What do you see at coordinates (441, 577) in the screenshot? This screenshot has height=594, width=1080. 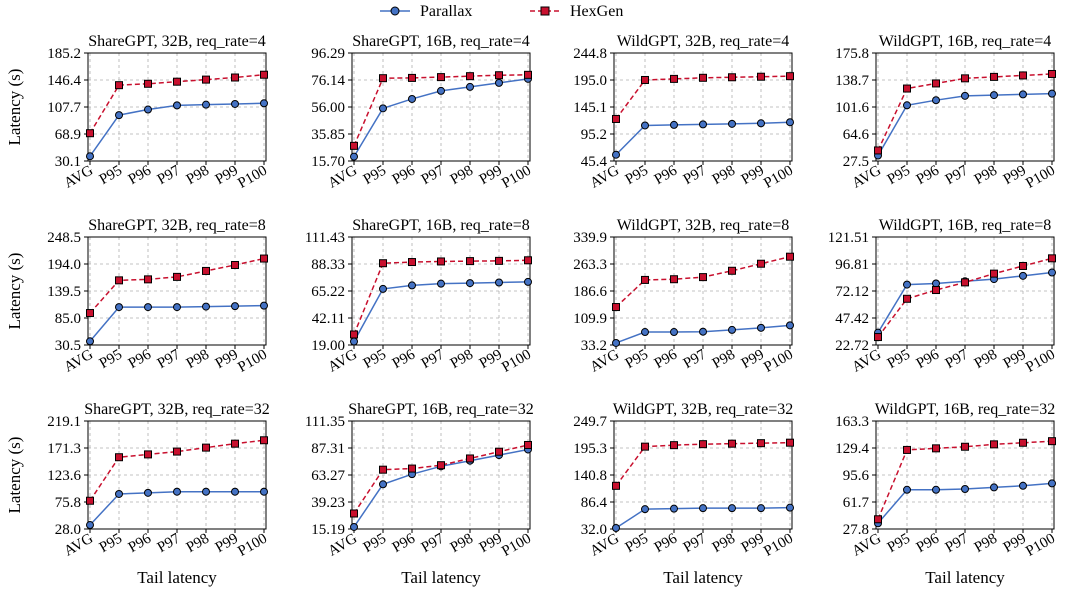 I see `x-axis-label: Tail latency` at bounding box center [441, 577].